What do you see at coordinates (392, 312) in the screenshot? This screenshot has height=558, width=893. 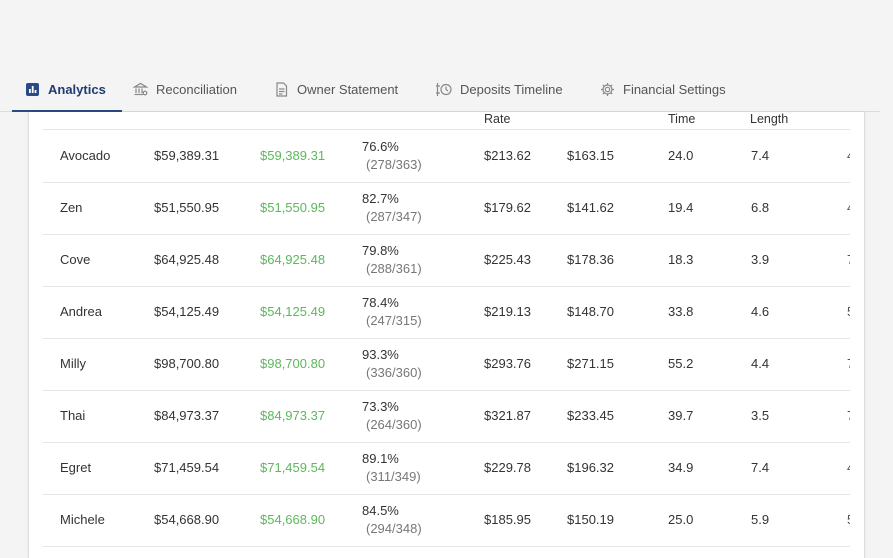 I see `cell-occupancy: 78.4% (247/315)` at bounding box center [392, 312].